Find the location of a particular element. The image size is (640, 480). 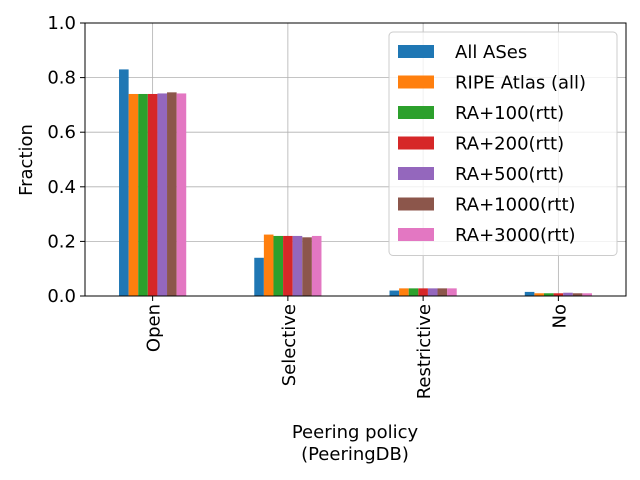

y-tick-label: 1.0 is located at coordinates (61, 23).